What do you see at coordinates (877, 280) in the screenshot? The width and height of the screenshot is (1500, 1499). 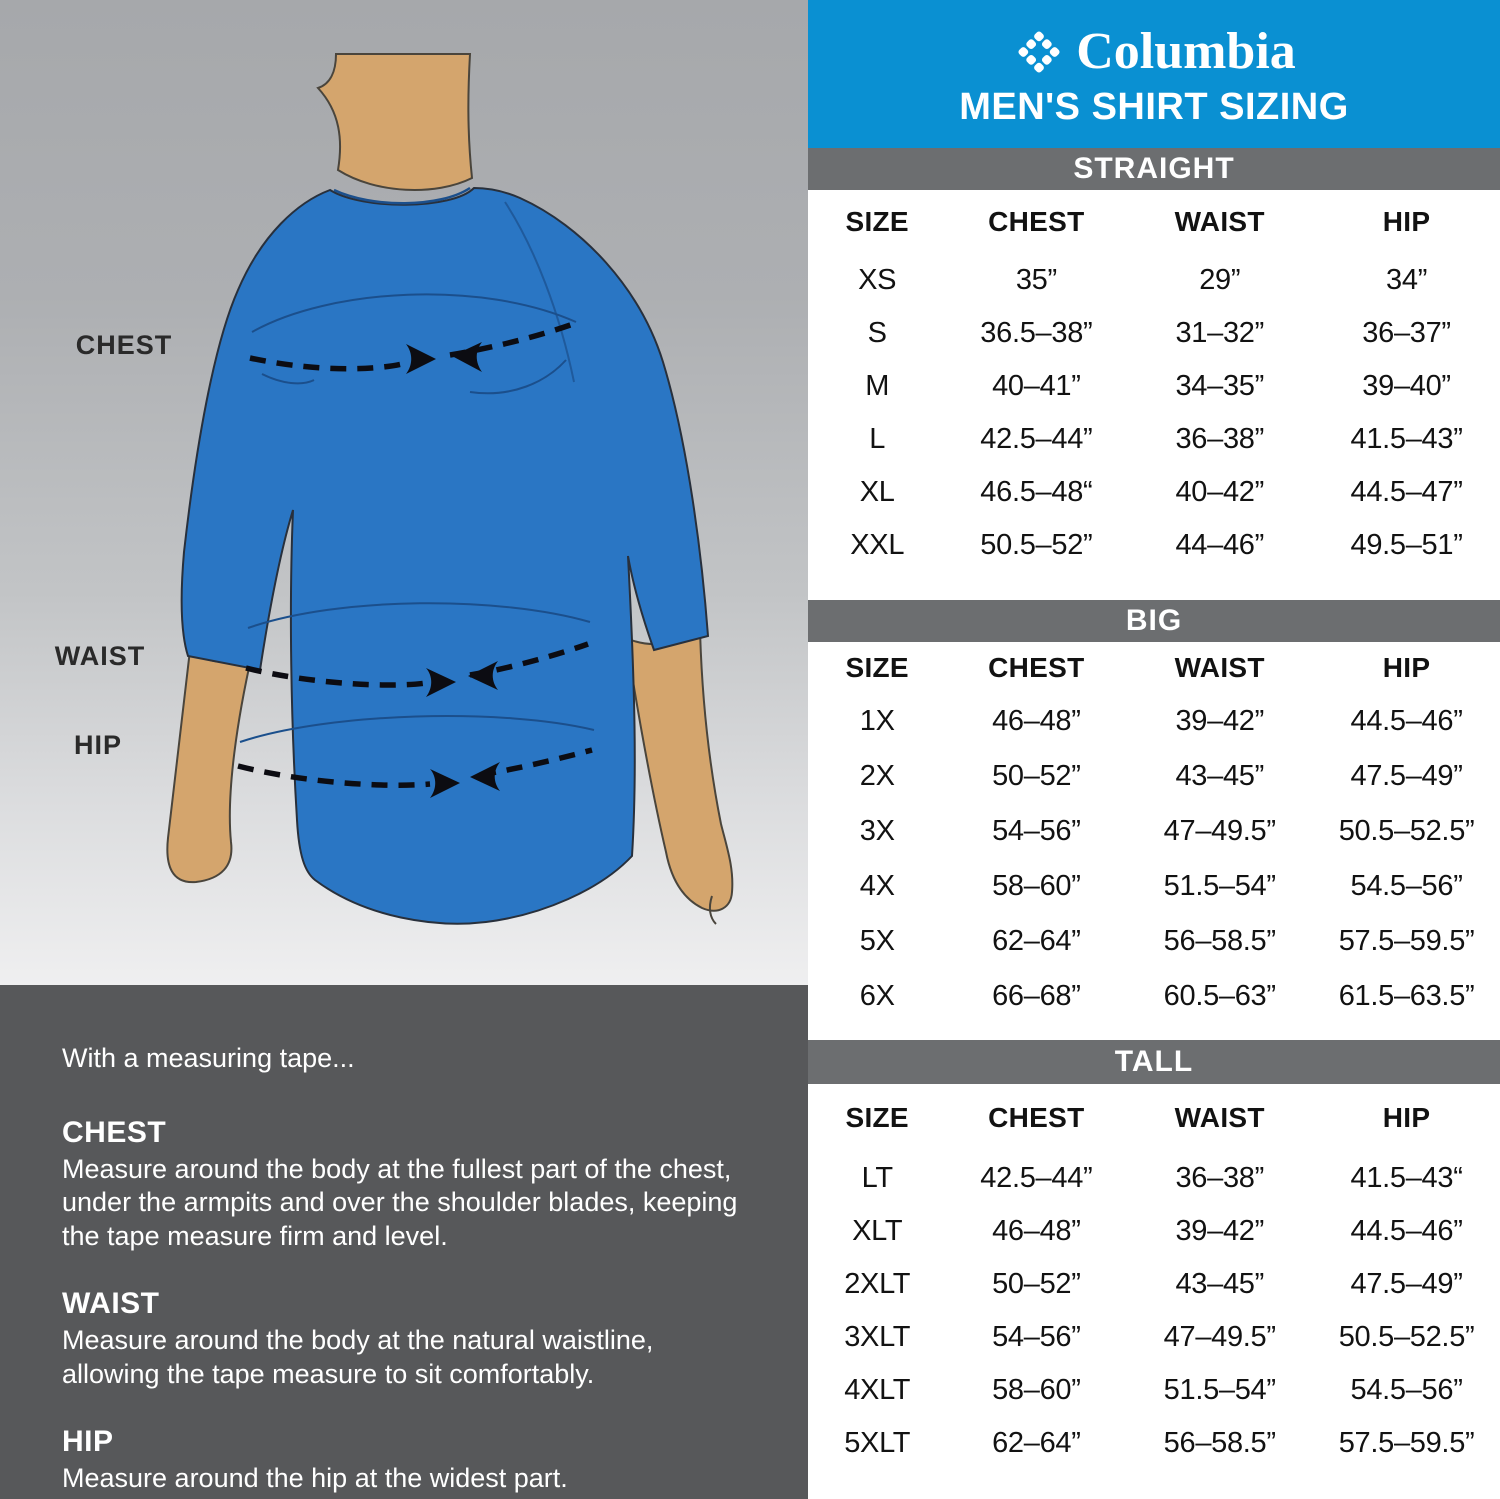 I see `size-cell: XS` at bounding box center [877, 280].